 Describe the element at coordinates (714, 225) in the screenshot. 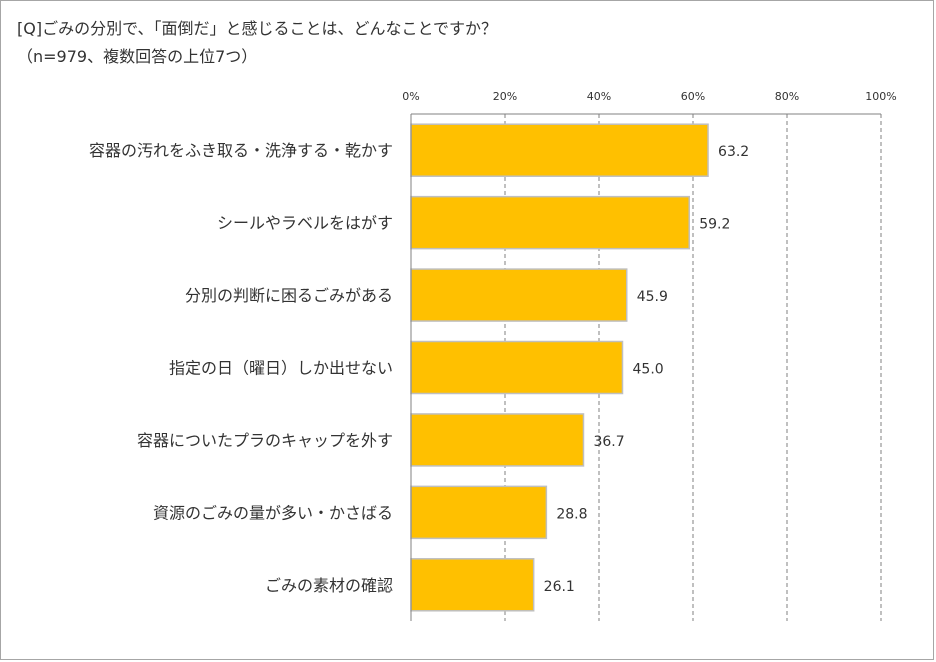

I see `data-label: 59.2` at that location.